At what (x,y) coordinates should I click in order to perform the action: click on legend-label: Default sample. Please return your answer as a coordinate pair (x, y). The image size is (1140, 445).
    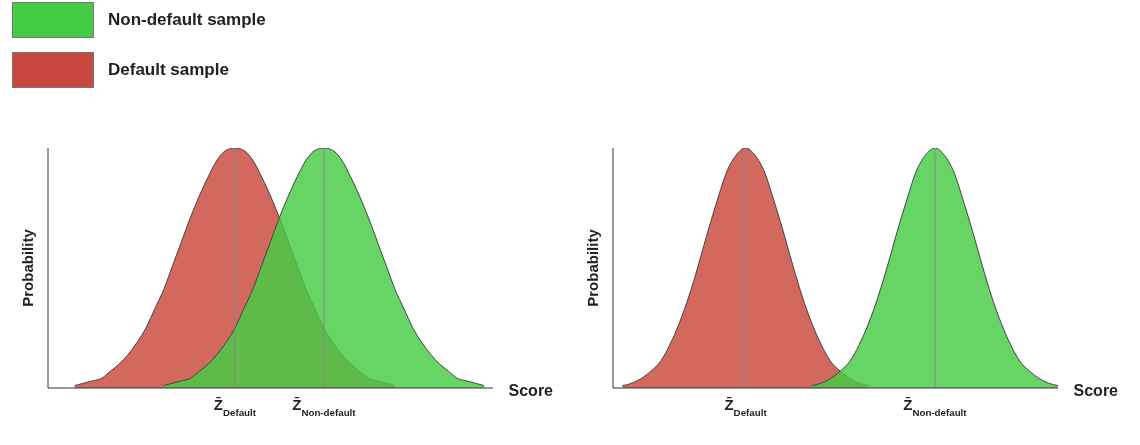
    Looking at the image, I should click on (168, 70).